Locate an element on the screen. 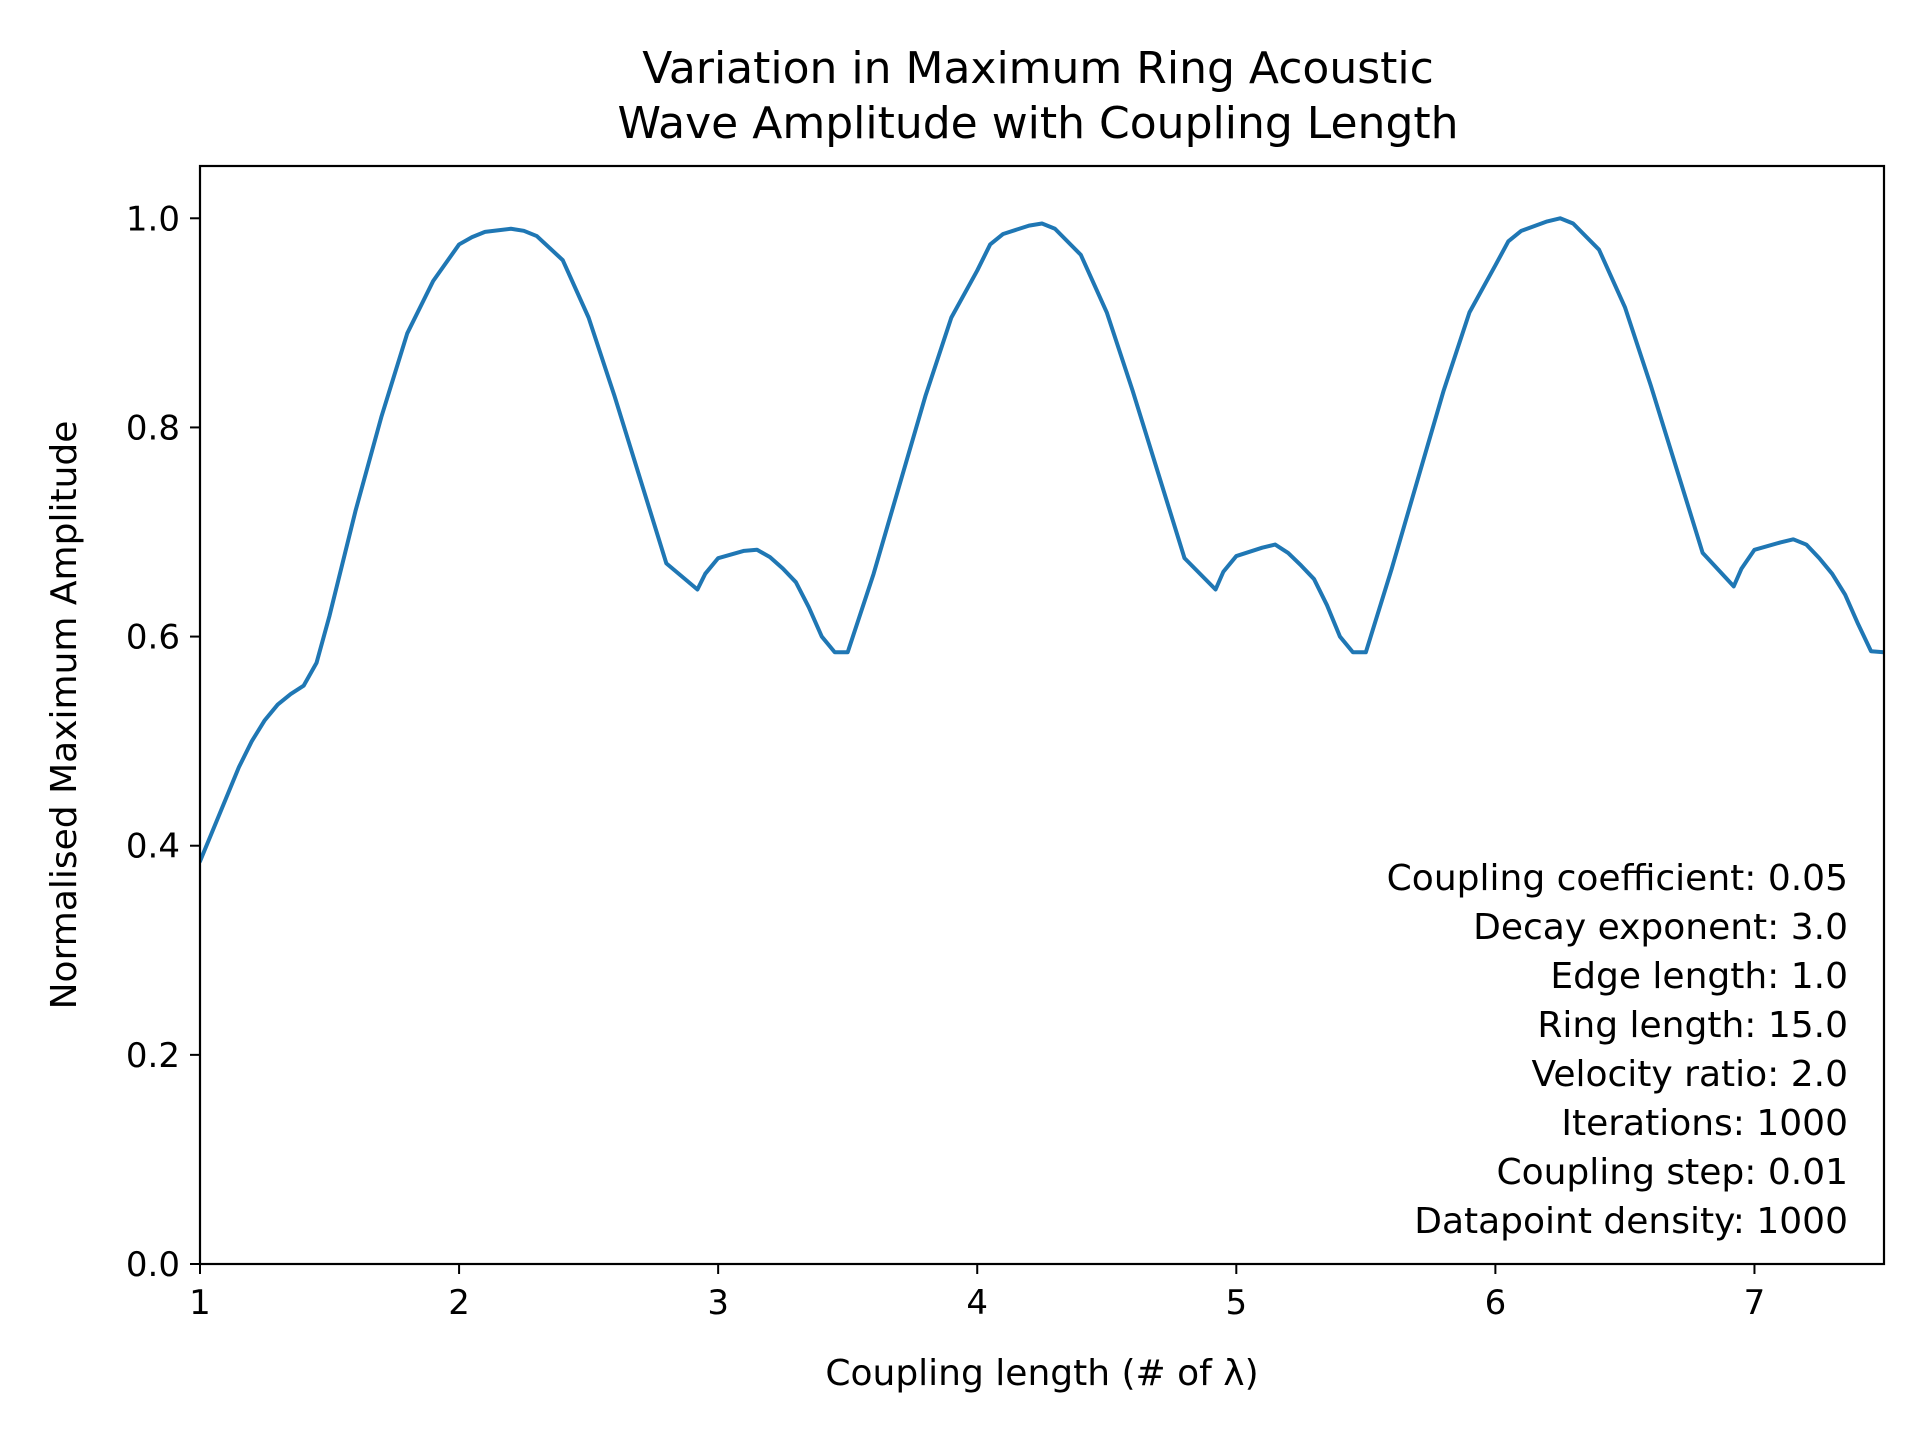 The height and width of the screenshot is (1440, 1920). y-tick-label: 0.6 is located at coordinates (153, 638).